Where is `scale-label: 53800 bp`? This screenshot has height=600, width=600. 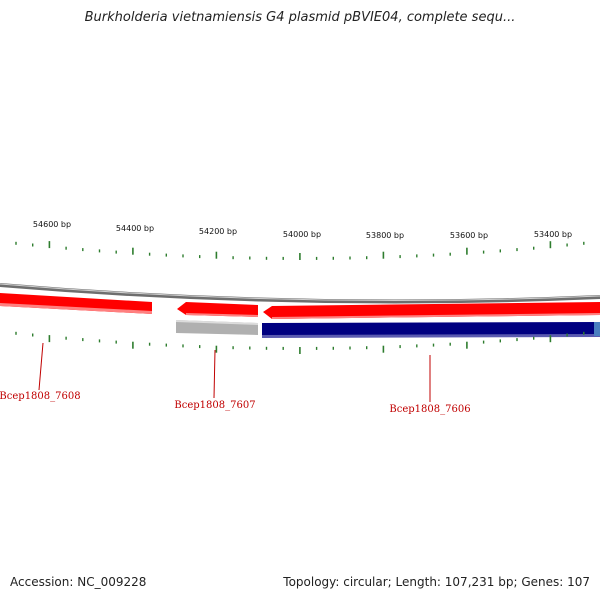 scale-label: 53800 bp is located at coordinates (385, 235).